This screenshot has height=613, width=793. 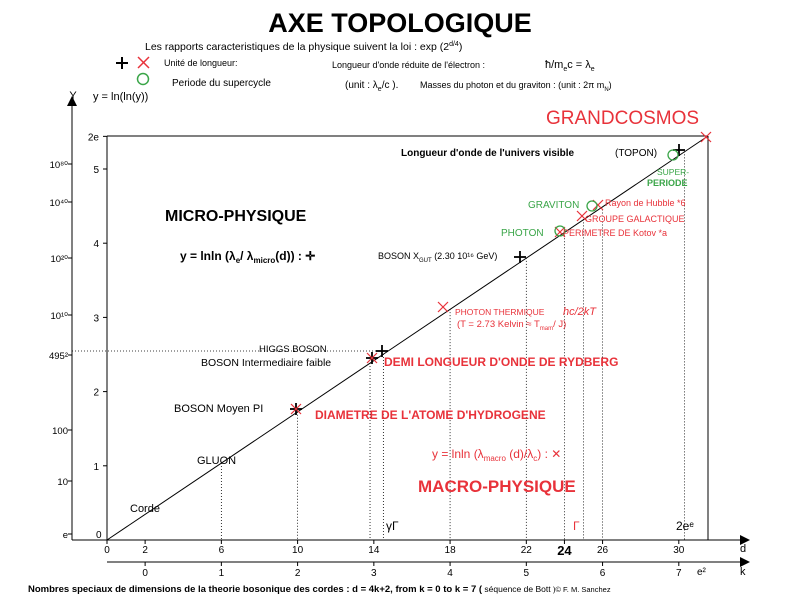 I want to click on gluon-label: GLUON, so click(x=216, y=461).